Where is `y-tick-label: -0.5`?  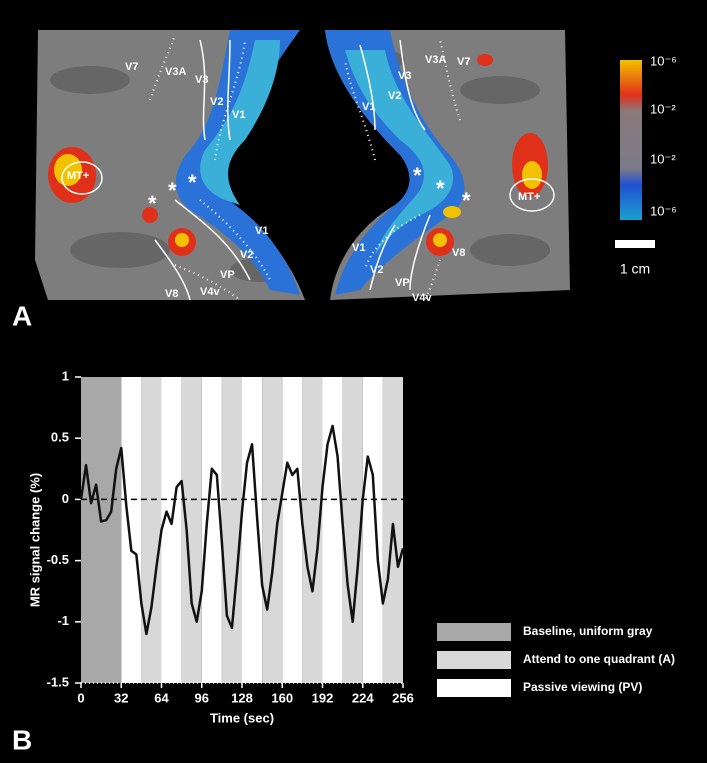
y-tick-label: -0.5 is located at coordinates (58, 559).